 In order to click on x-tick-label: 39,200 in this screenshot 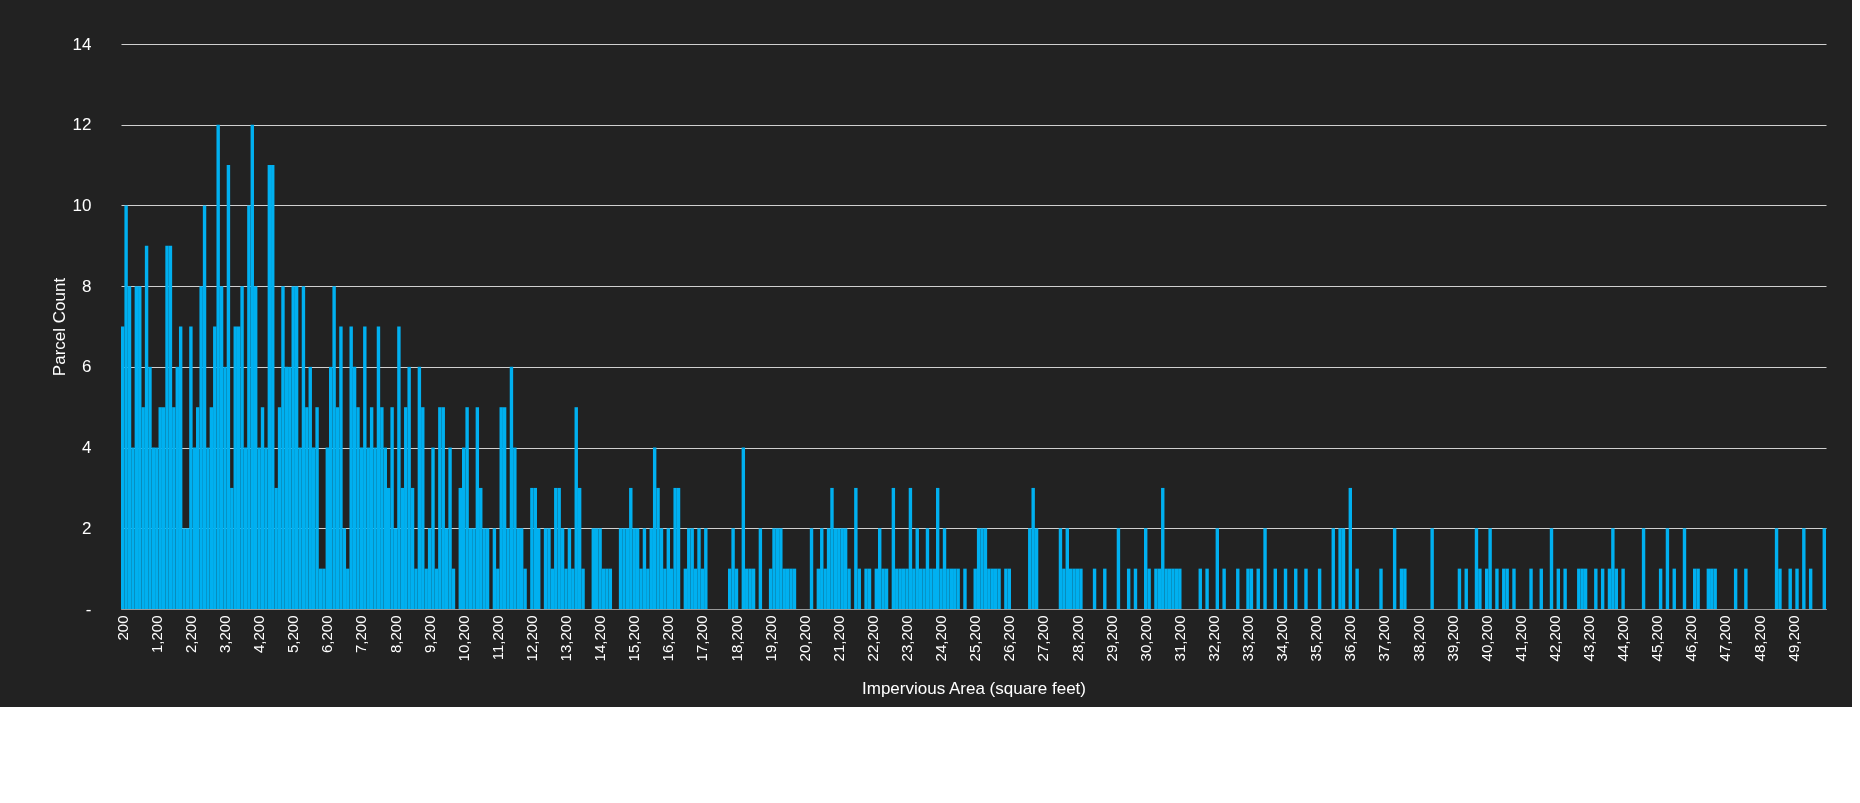, I will do `click(1452, 638)`.